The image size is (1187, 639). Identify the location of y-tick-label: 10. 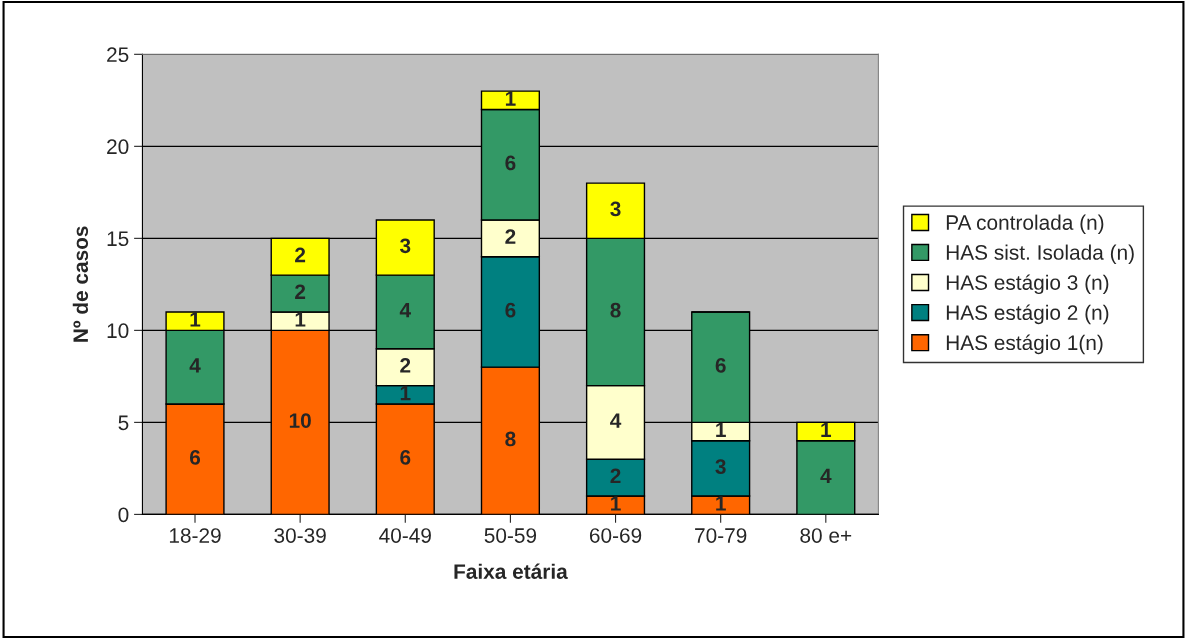
(118, 331).